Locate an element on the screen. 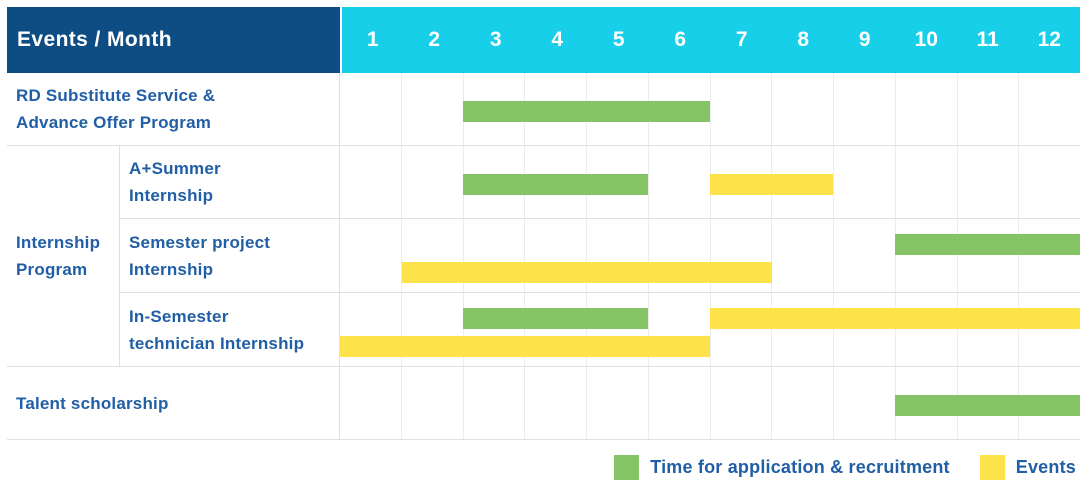 Image resolution: width=1080 pixels, height=494 pixels. row-chart-in-semester-technician is located at coordinates (710, 329).